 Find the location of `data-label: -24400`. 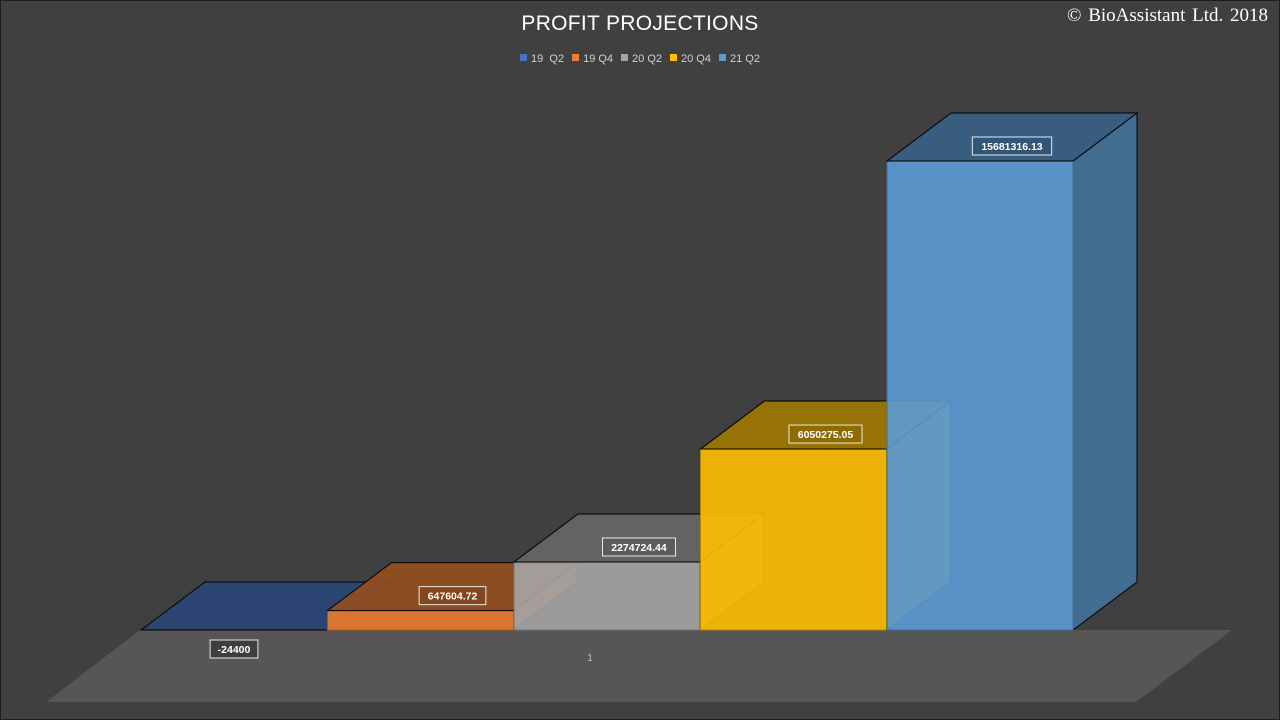

data-label: -24400 is located at coordinates (234, 649).